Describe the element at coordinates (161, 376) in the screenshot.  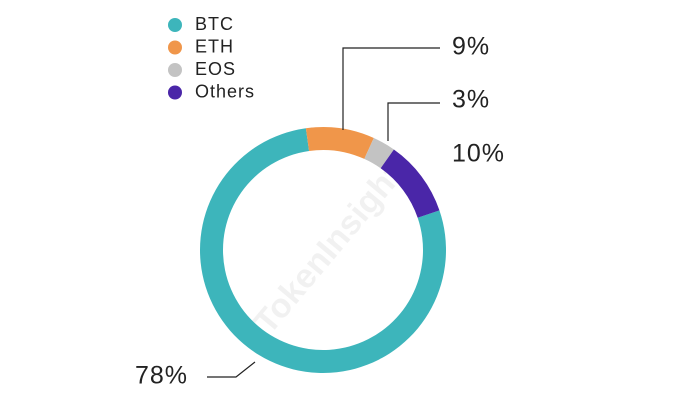
I see `value-label: 78%` at that location.